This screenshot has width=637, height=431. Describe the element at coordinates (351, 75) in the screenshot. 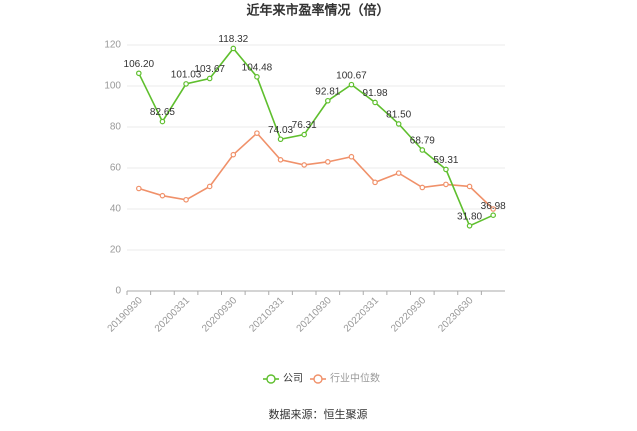

I see `data-label: 100.67` at that location.